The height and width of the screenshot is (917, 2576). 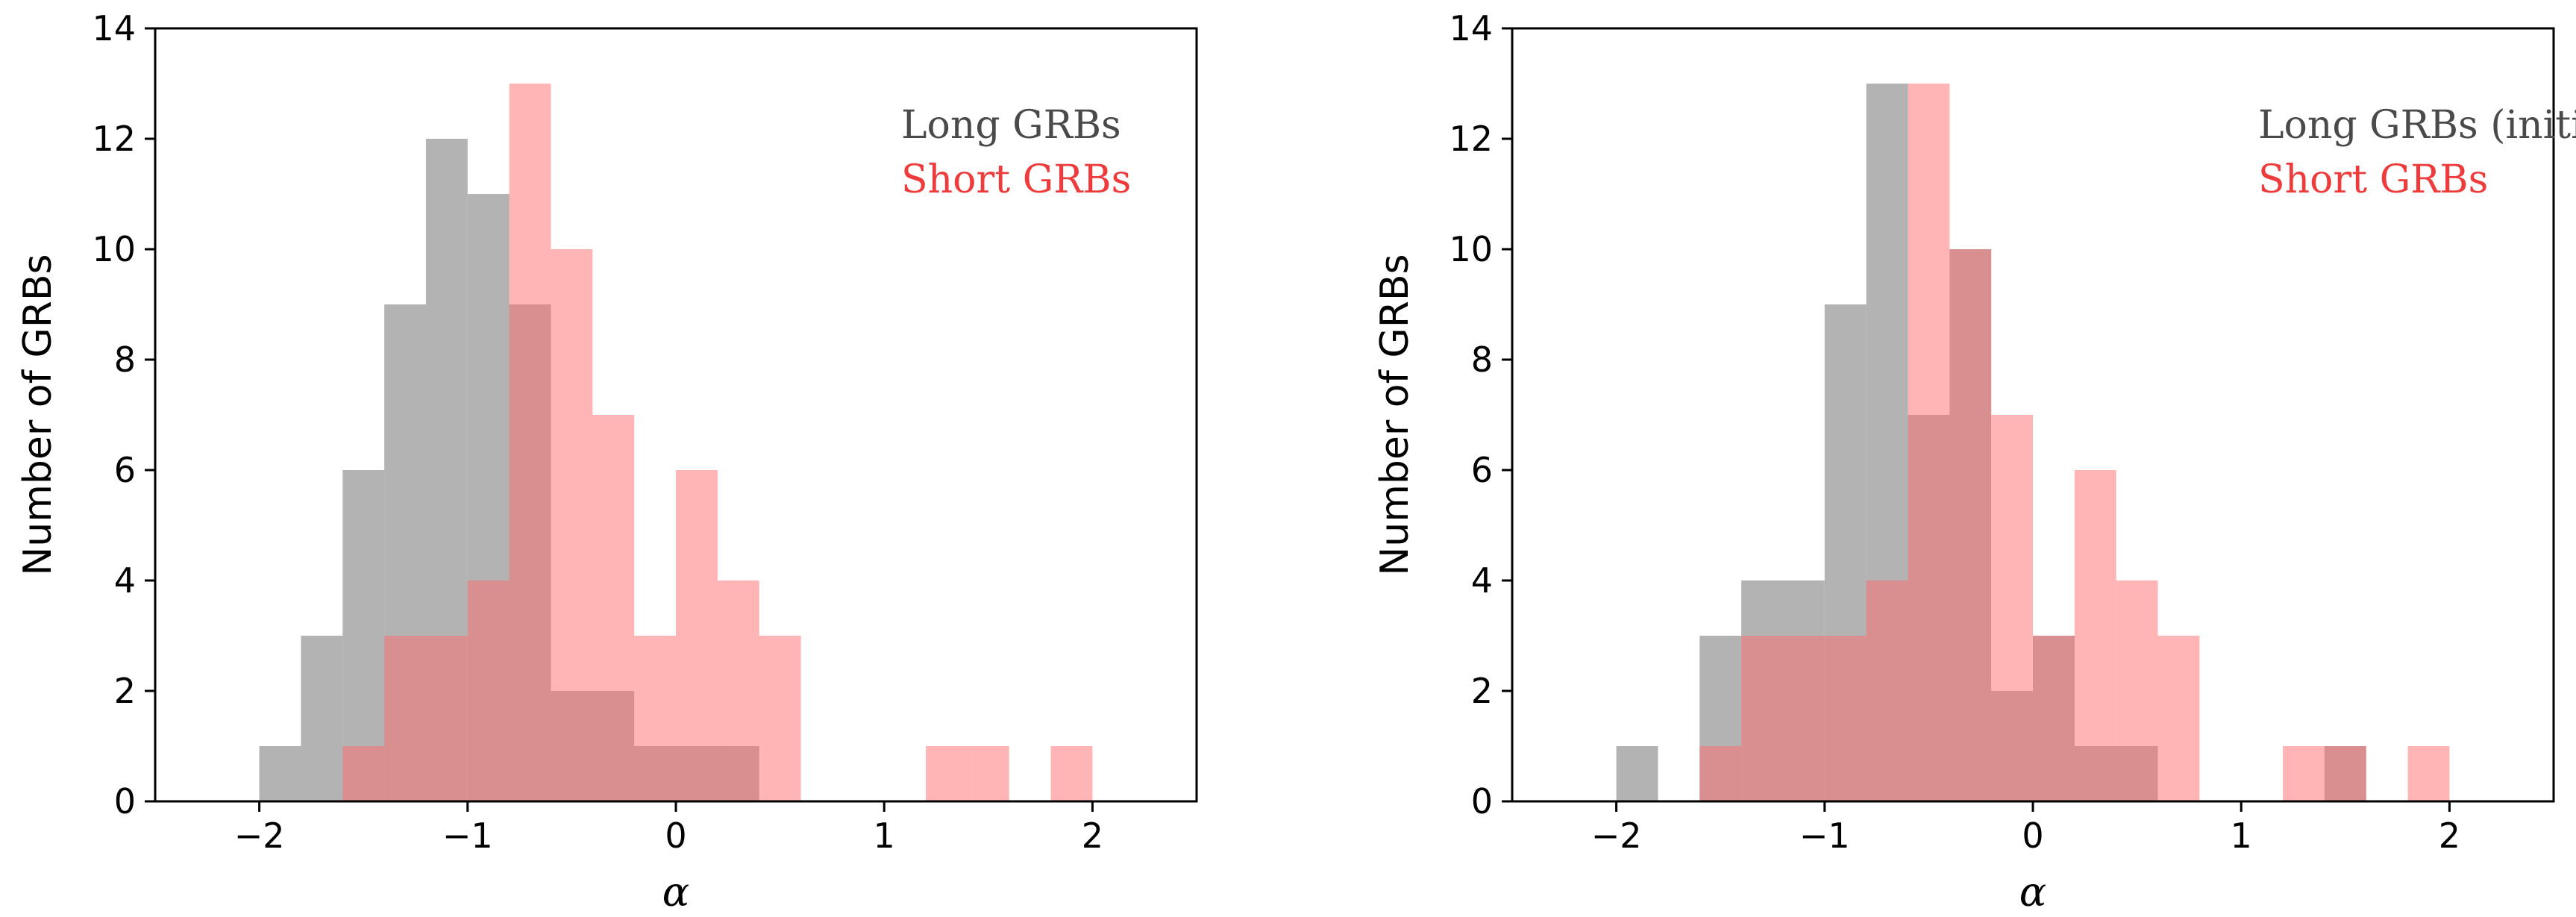 I want to click on legend: Long GRBs (initial 2s) Short GRBs, so click(x=2417, y=153).